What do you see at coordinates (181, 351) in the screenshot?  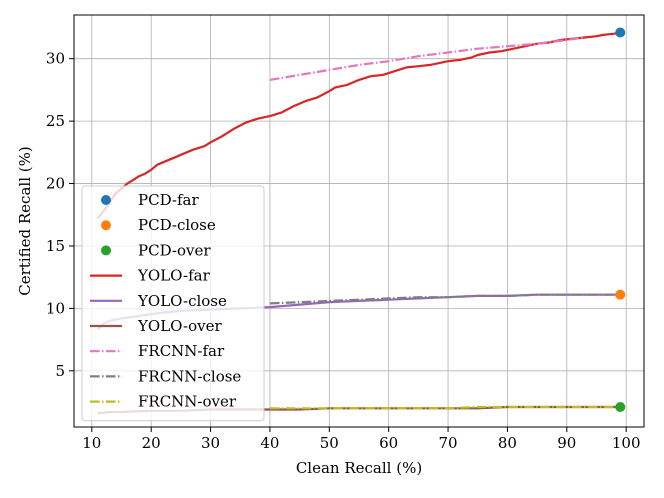 I see `legend-label: FRCNN-far` at bounding box center [181, 351].